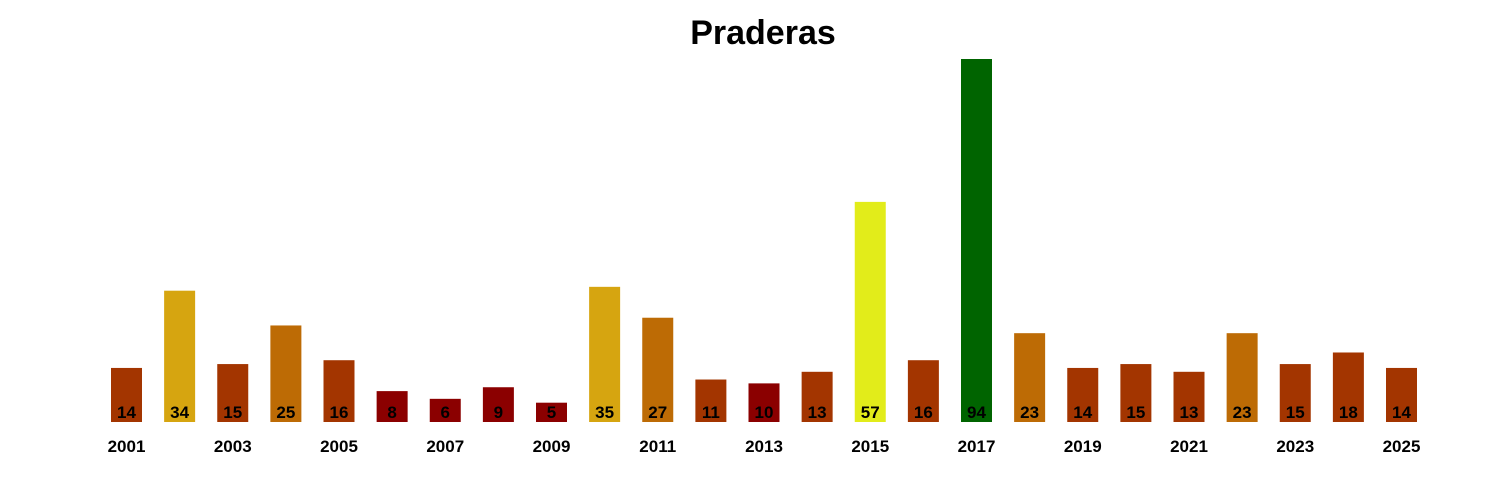  I want to click on bar-2017, so click(976, 240).